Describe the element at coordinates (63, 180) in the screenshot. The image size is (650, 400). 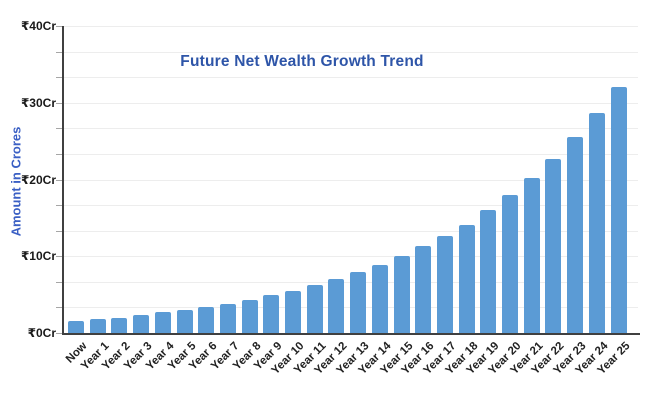
I see `y-axis-line` at that location.